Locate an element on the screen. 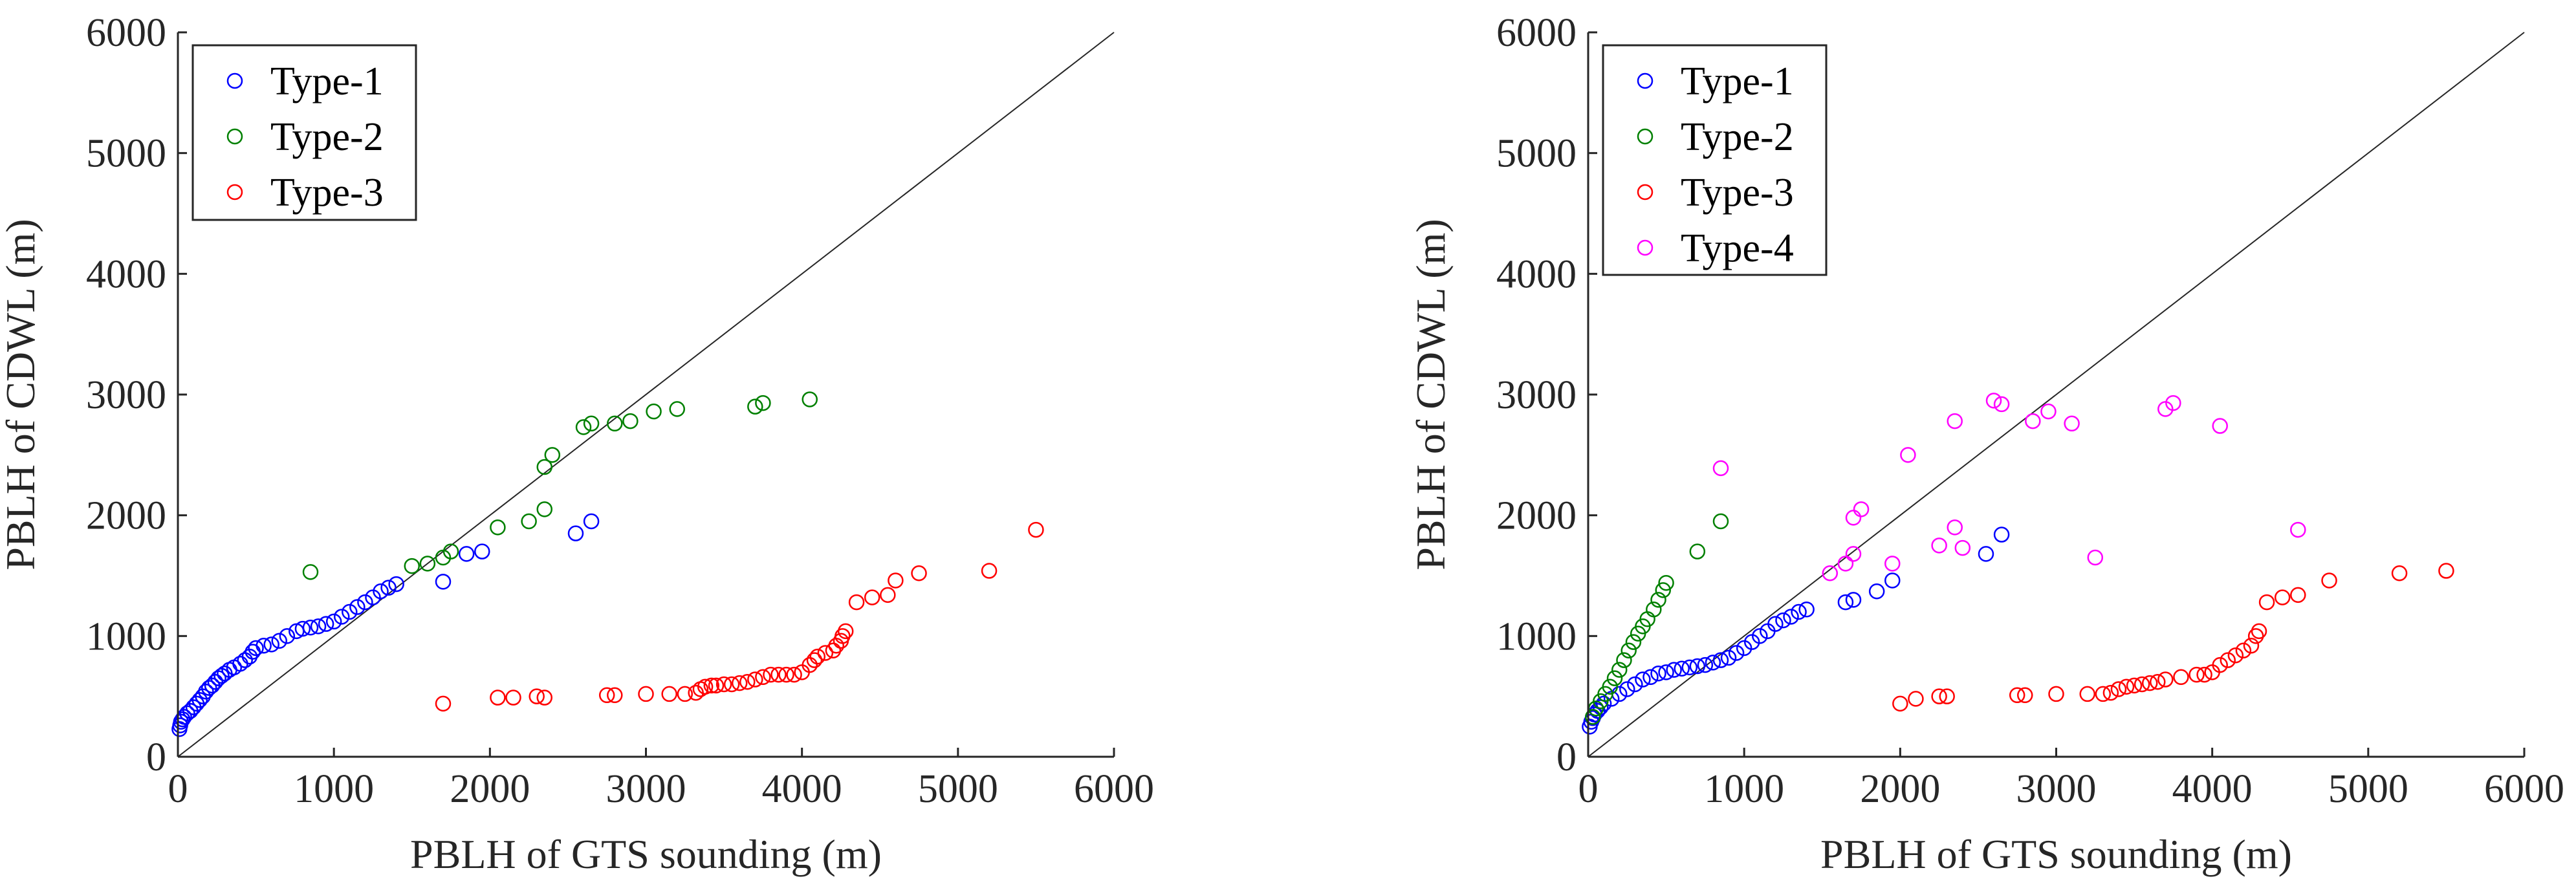 The height and width of the screenshot is (890, 2576). left-x-tick-label: 5000 is located at coordinates (958, 789).